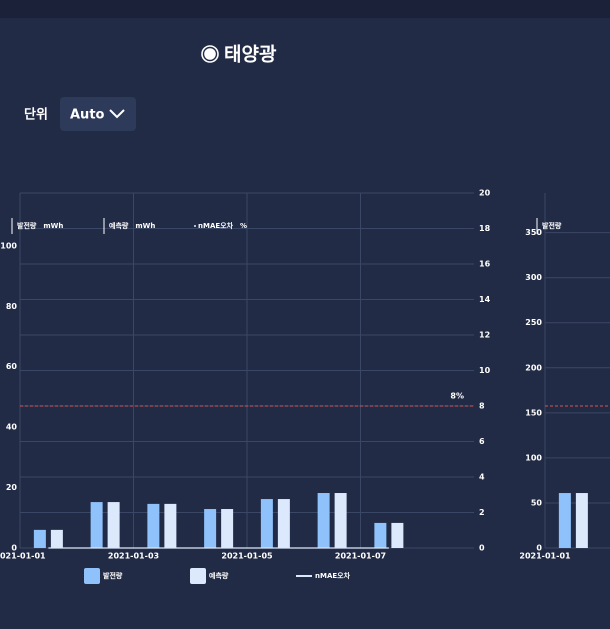 The width and height of the screenshot is (610, 629). I want to click on page-title: 태양광, so click(250, 55).